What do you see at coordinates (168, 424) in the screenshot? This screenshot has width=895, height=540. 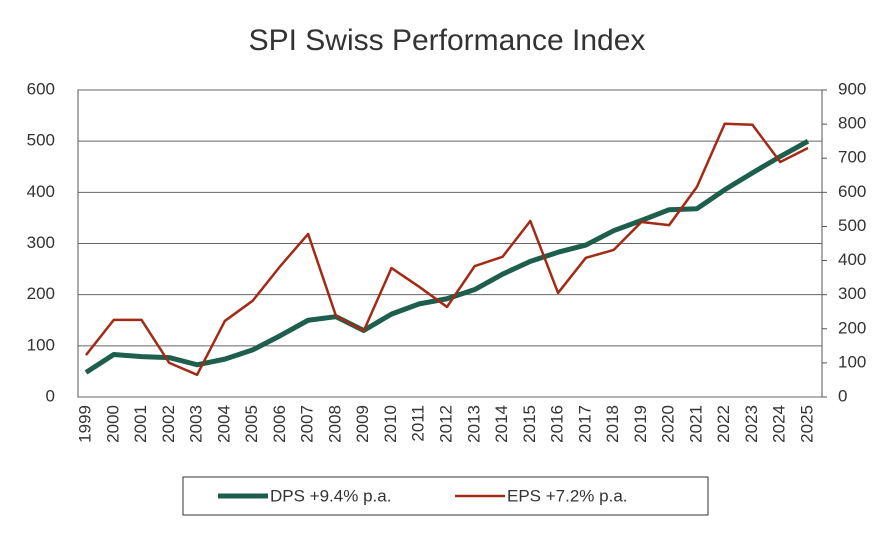 I see `x-tick-label: 2002` at bounding box center [168, 424].